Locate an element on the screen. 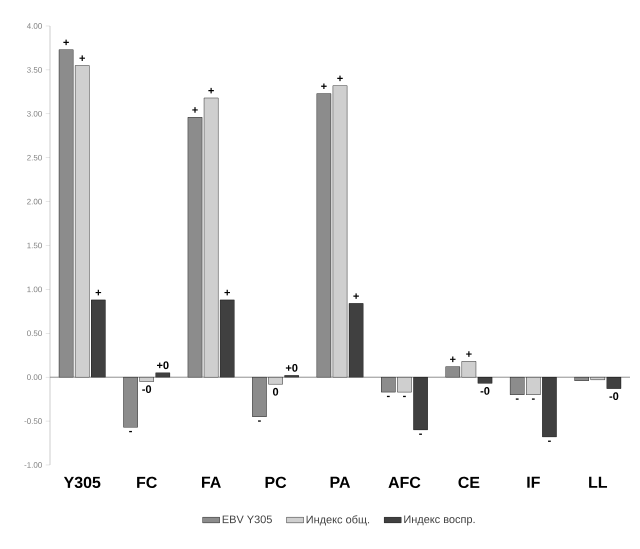  x-tick-label: PC is located at coordinates (276, 482).